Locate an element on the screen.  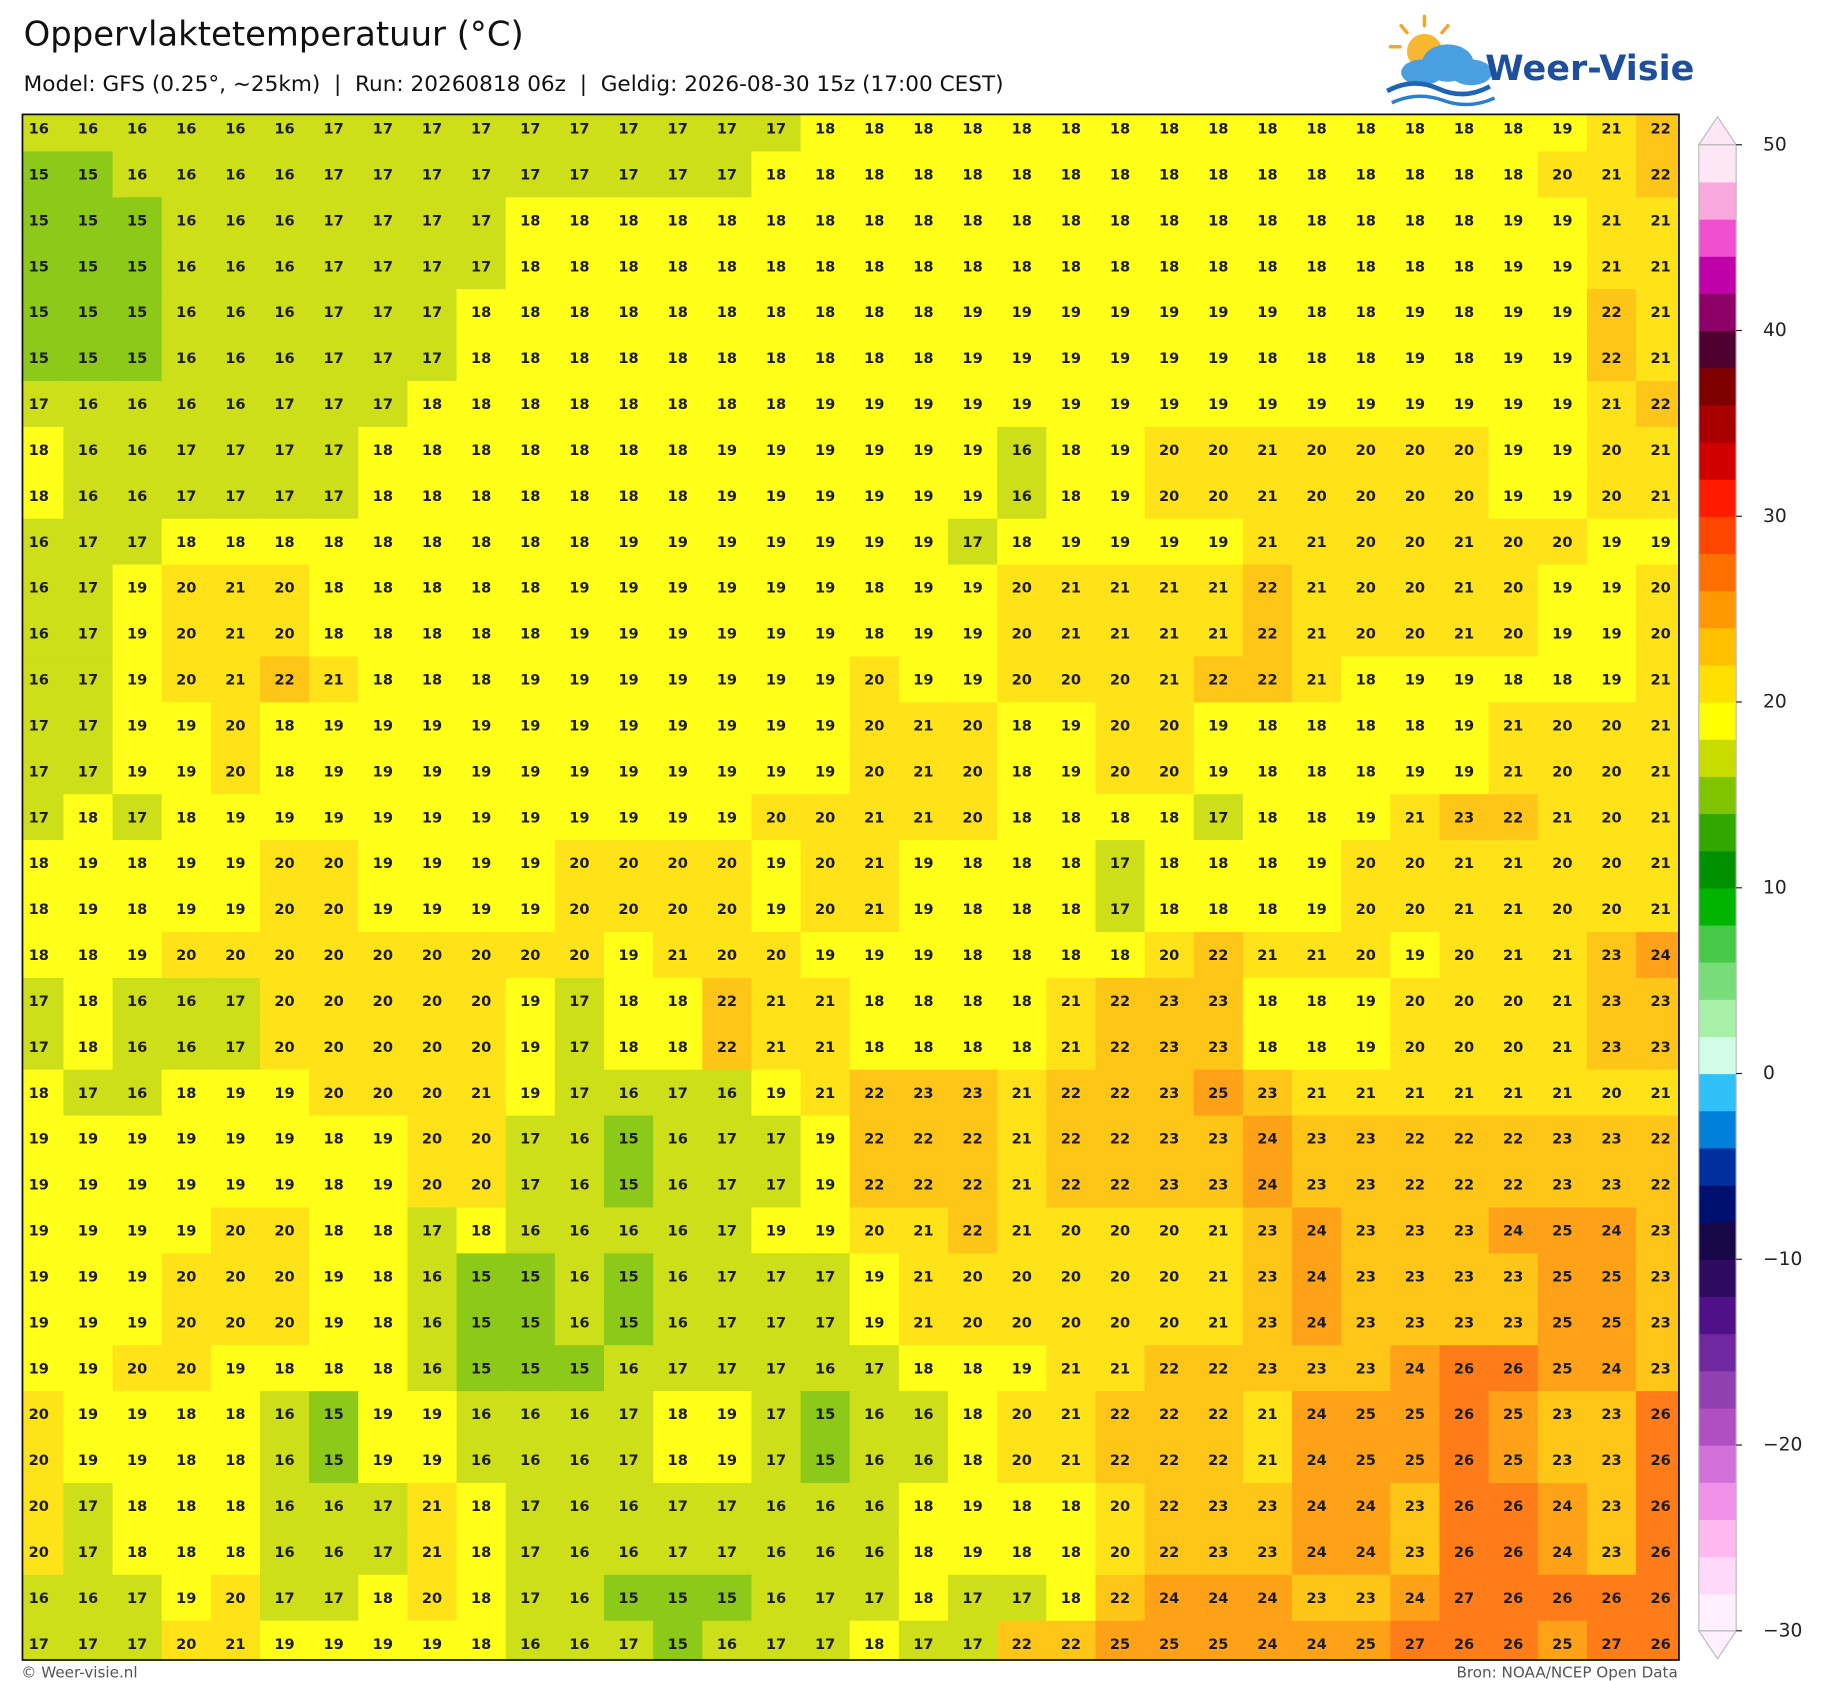
temperature-value: 22 is located at coordinates (1267, 588).